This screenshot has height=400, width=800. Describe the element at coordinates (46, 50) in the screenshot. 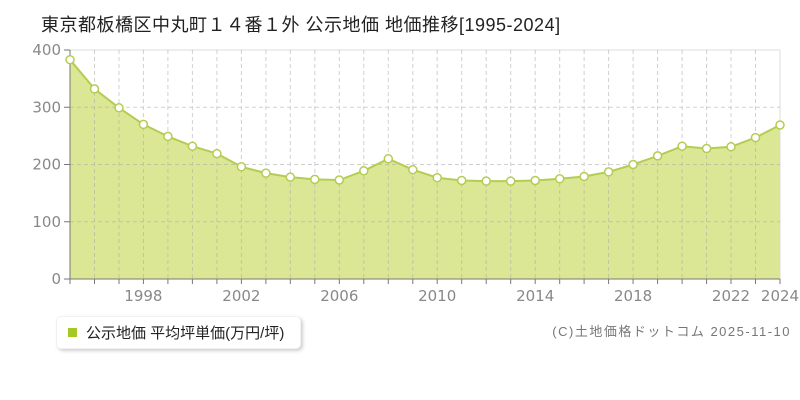

I see `y-tick-label: 400` at that location.